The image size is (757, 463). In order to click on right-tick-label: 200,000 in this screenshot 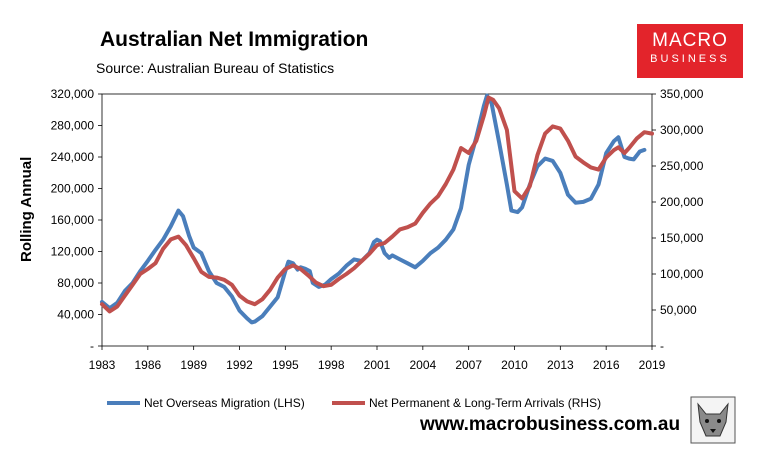, I will do `click(682, 202)`.